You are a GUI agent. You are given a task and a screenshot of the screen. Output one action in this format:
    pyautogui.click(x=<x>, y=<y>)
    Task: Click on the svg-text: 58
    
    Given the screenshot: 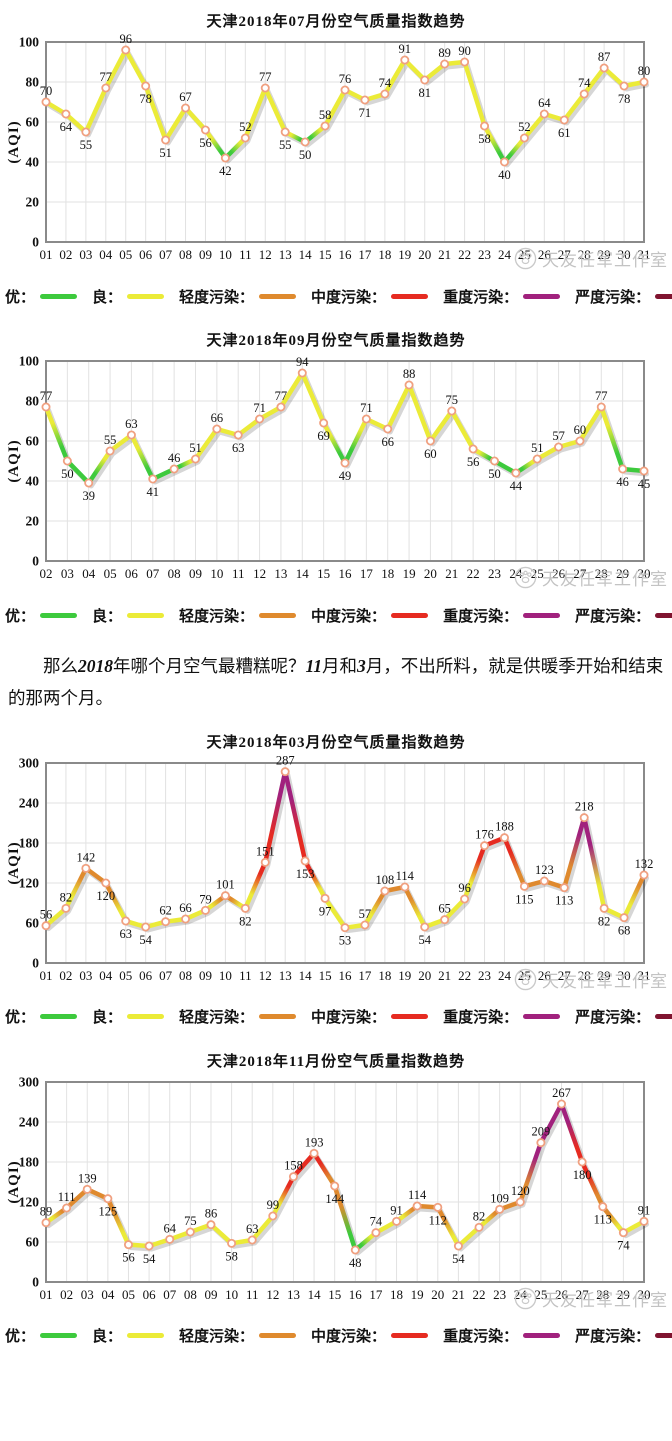 What is the action you would take?
    pyautogui.click(x=231, y=1256)
    